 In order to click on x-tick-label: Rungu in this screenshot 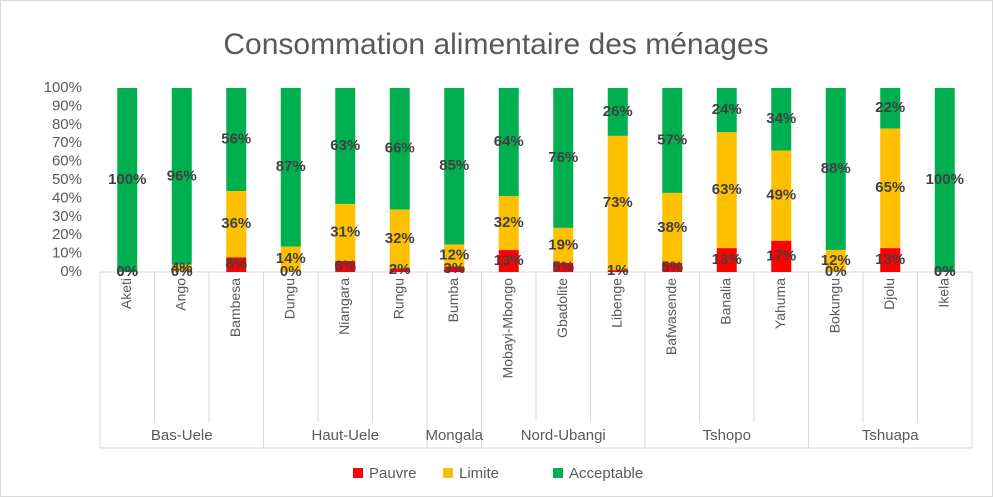, I will do `click(398, 298)`.